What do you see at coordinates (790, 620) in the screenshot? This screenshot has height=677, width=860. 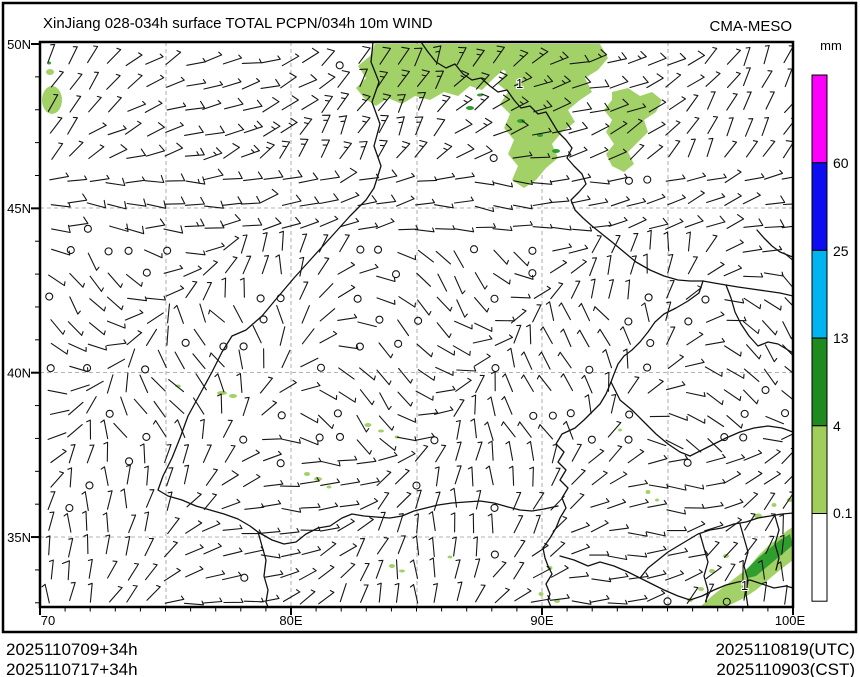 I see `lon-label-100e: 100E` at bounding box center [790, 620].